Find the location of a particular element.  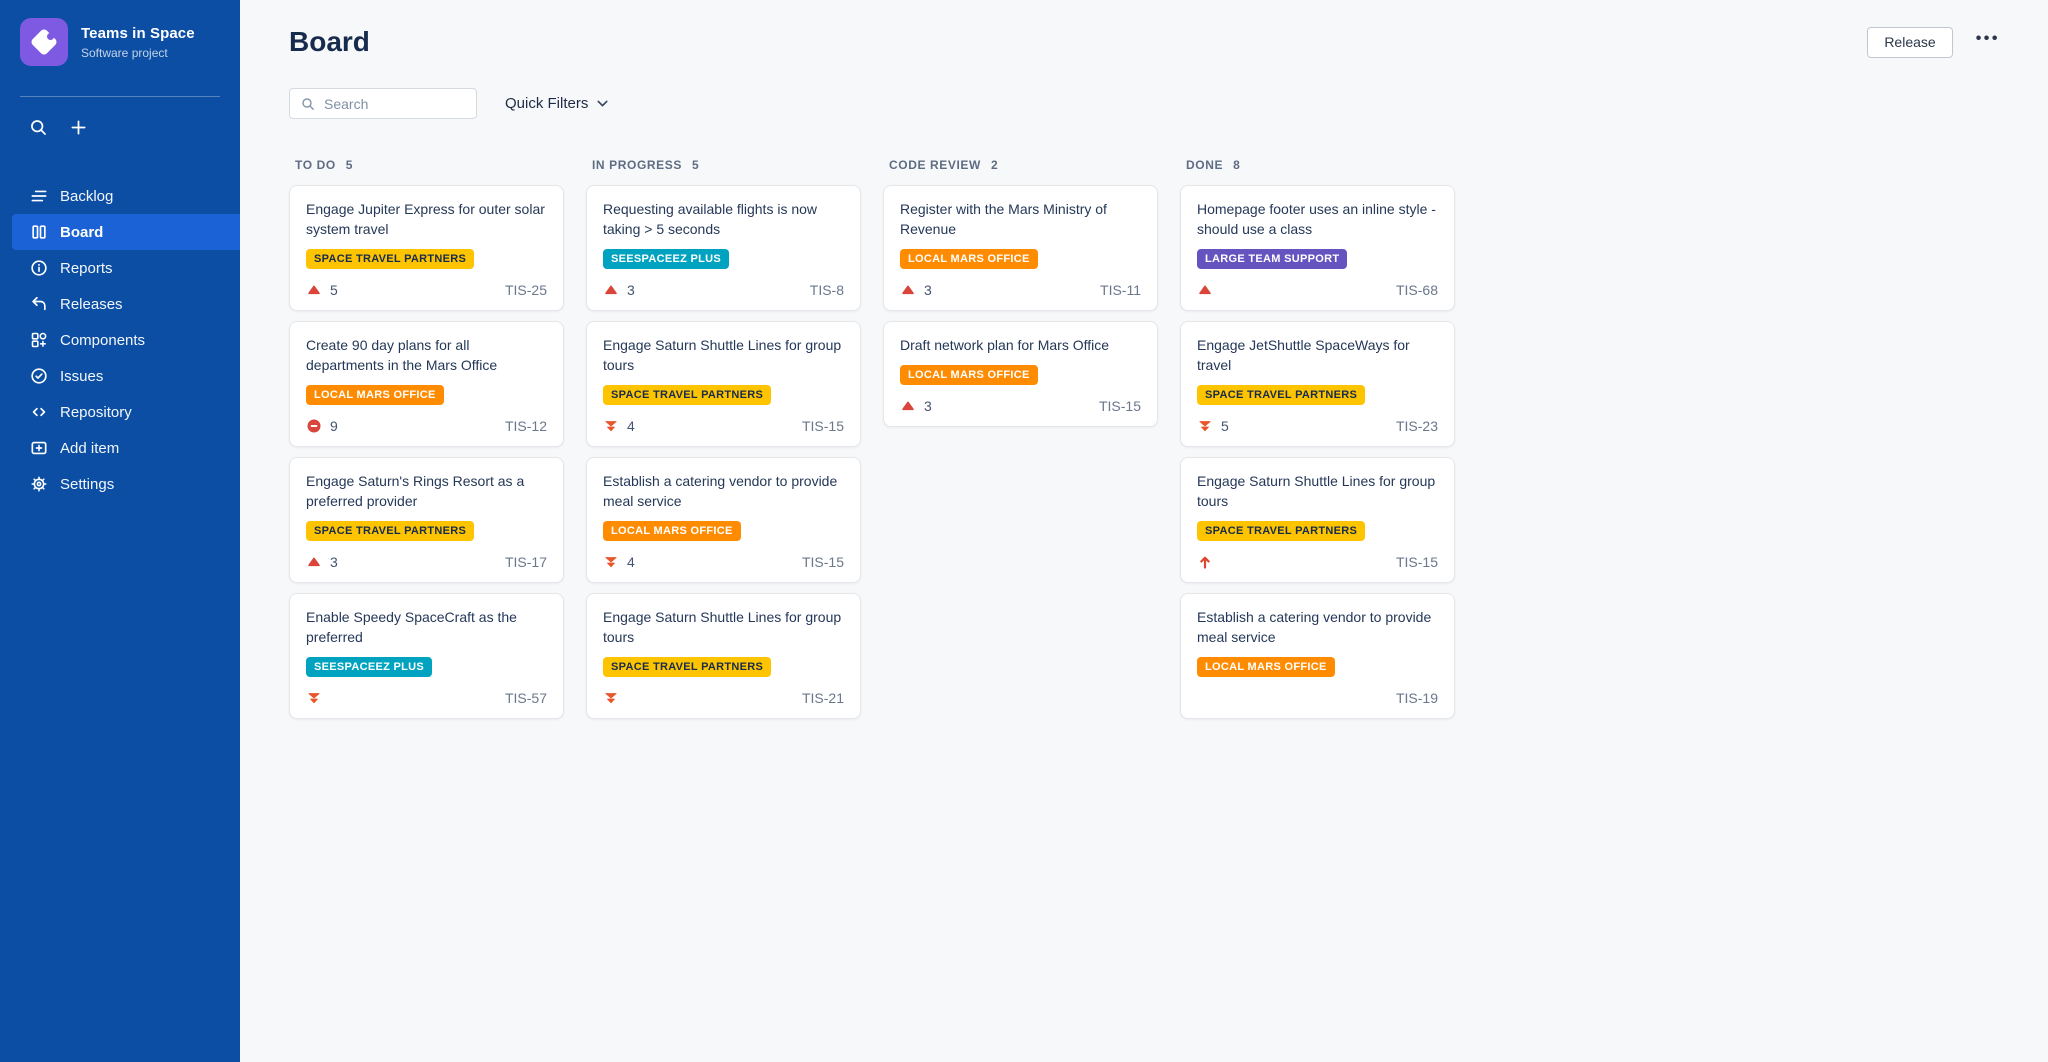

card-label-badge: LARGE TEAM SUPPORT is located at coordinates (1272, 259).